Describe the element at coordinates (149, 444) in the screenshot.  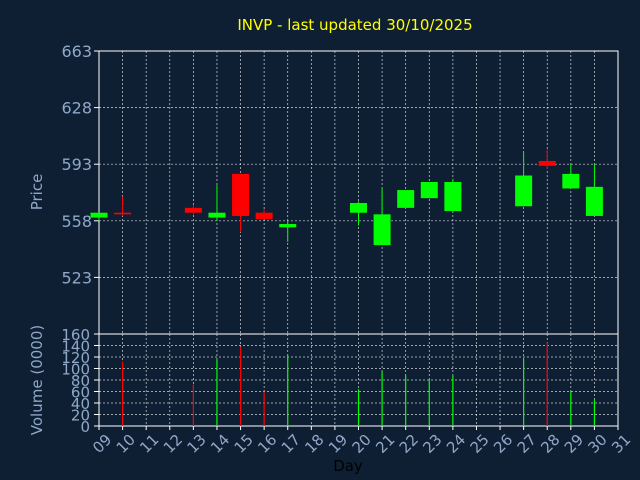
I see `x-tick-label: 11` at that location.